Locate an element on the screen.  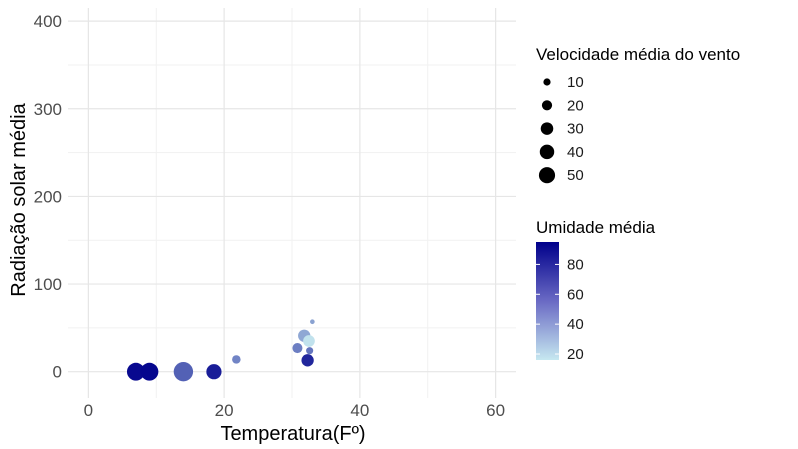
size-legend-title: Velocidade média do vento is located at coordinates (638, 54).